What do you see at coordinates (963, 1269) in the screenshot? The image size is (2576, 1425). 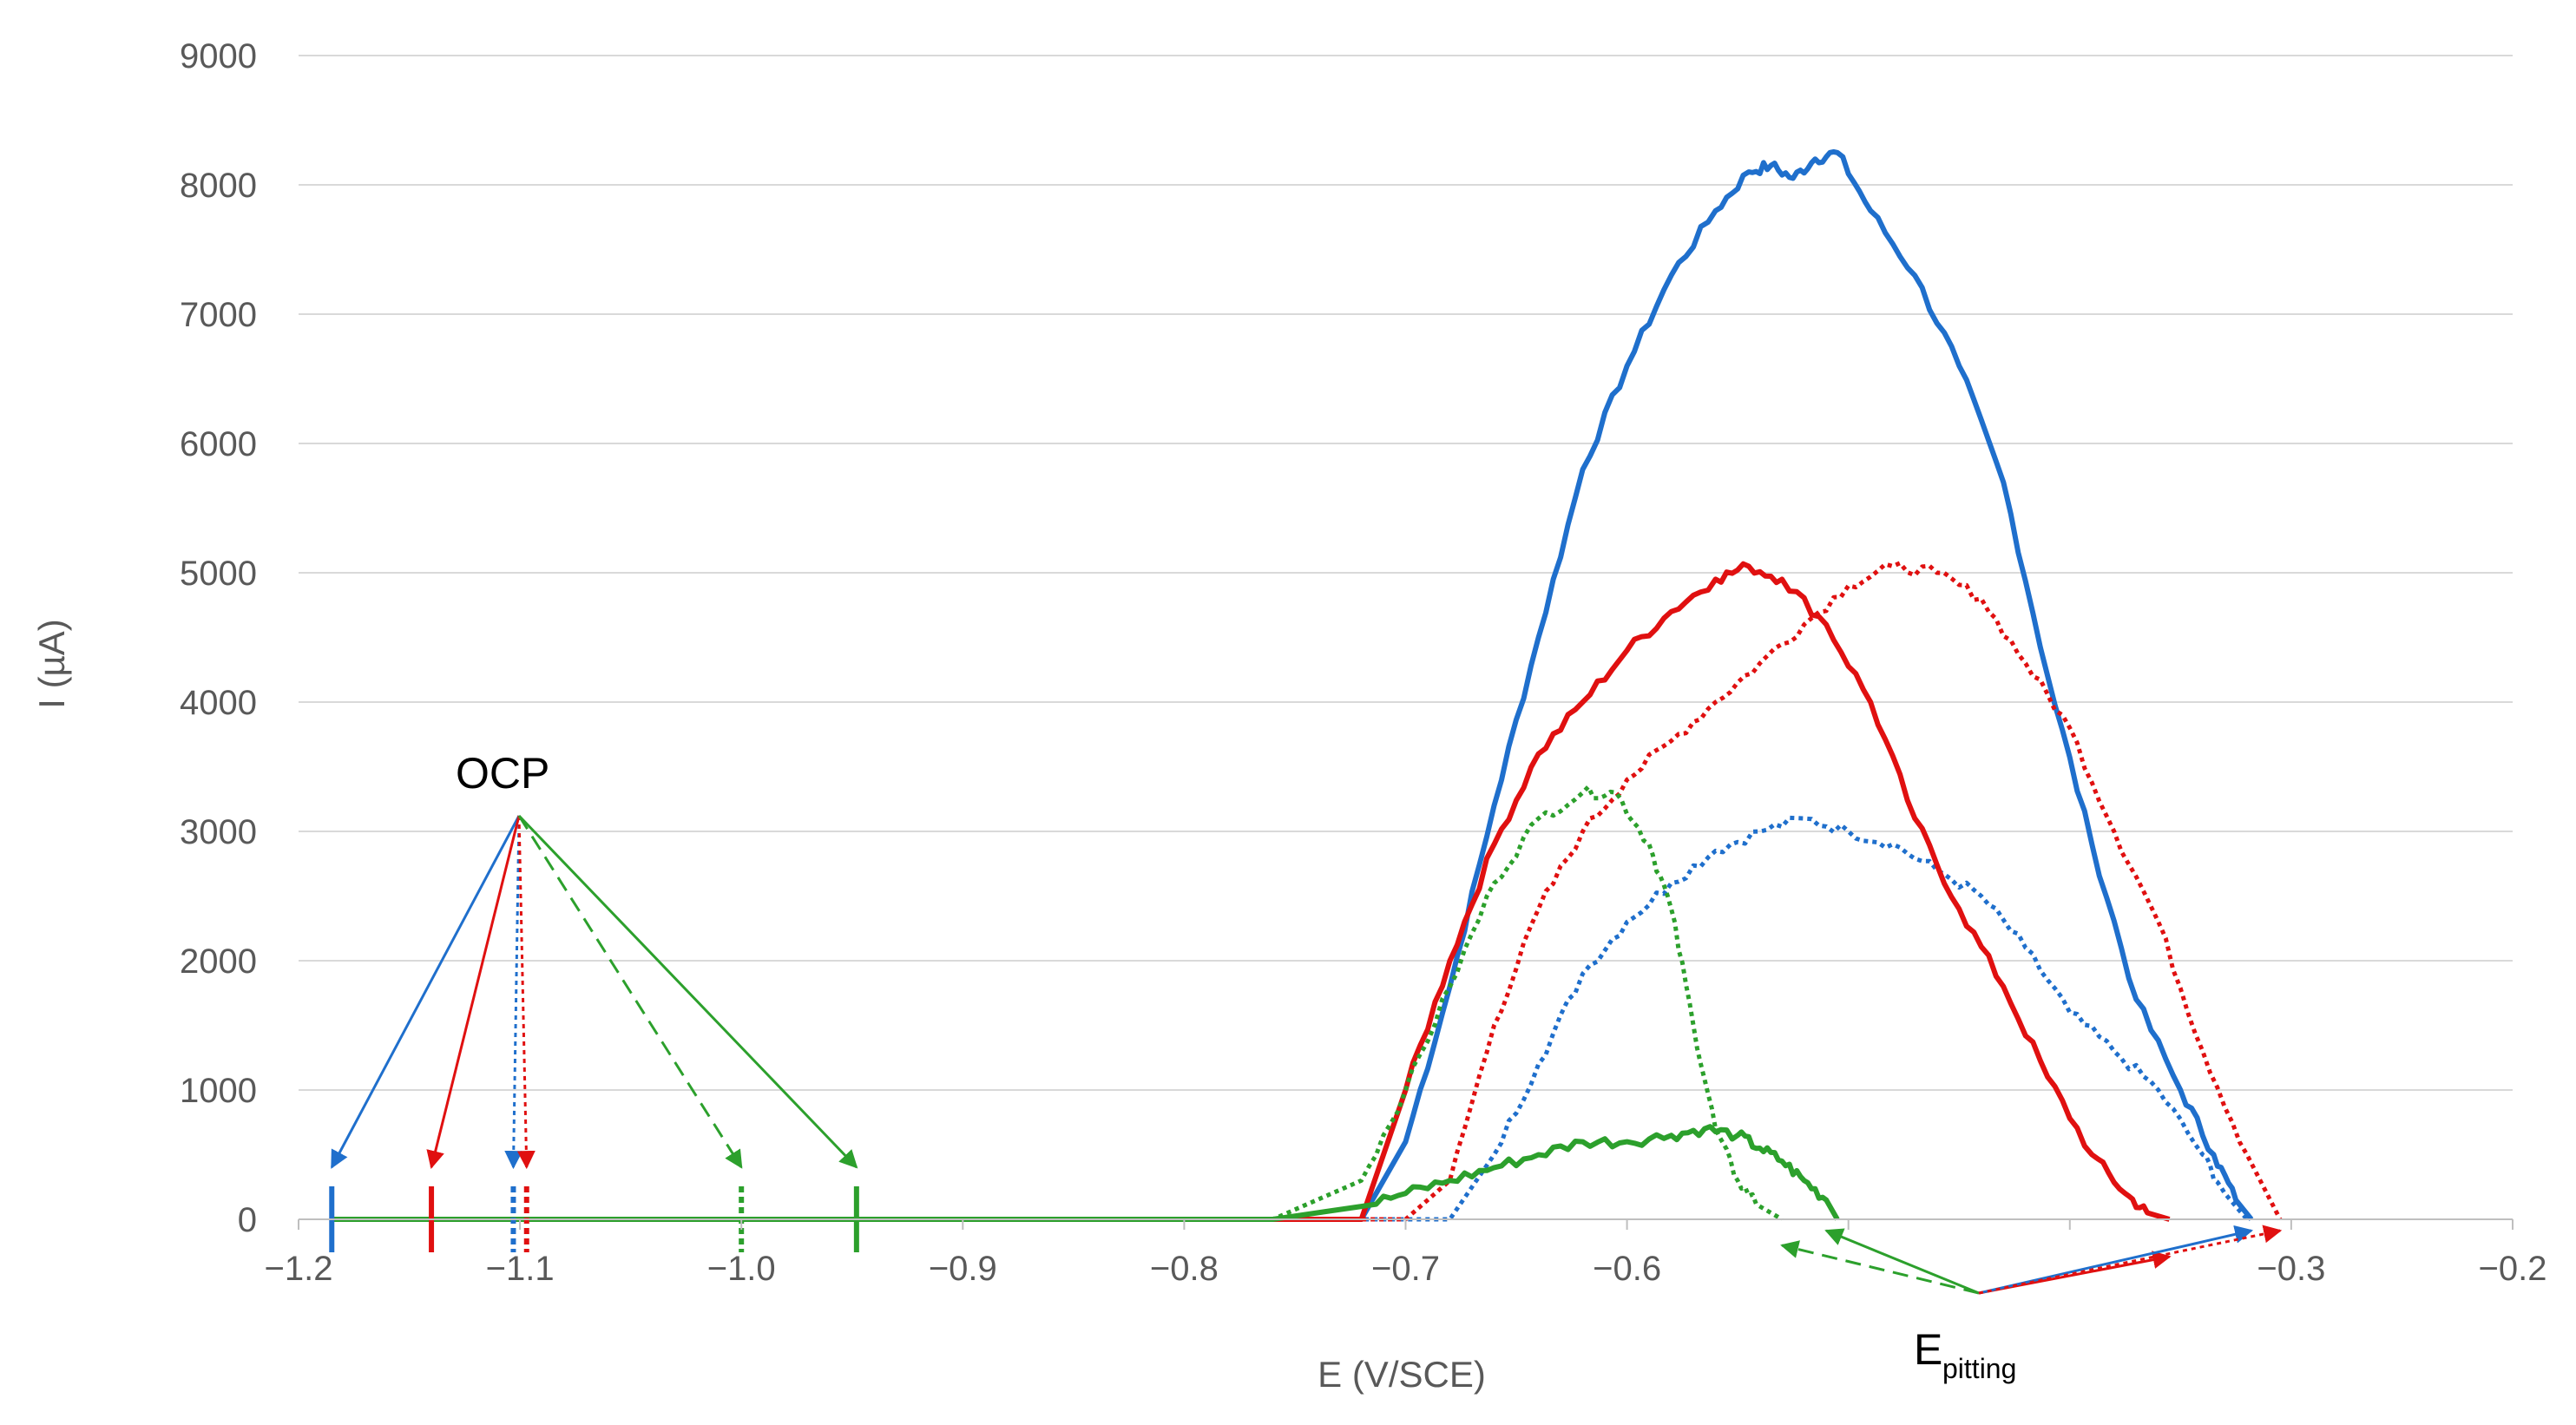 I see `x-tick-label: −0.9` at bounding box center [963, 1269].